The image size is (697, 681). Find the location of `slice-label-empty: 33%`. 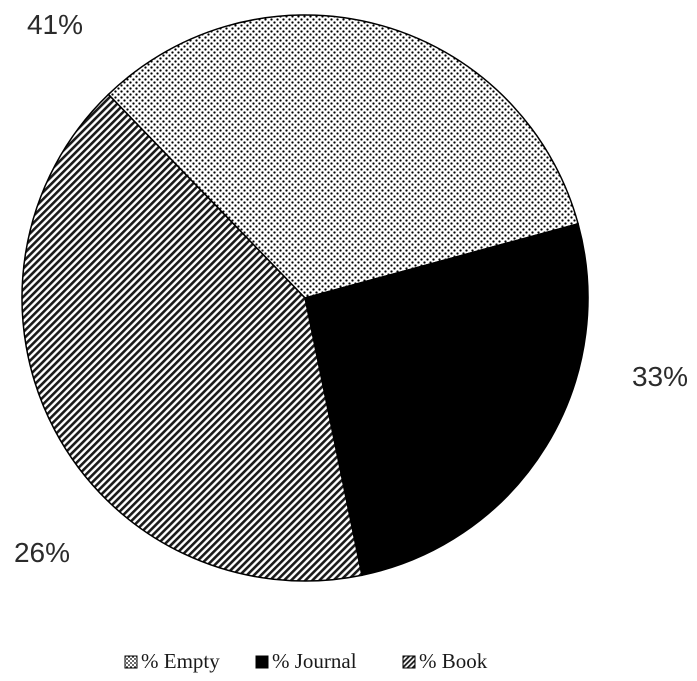

slice-label-empty: 33% is located at coordinates (660, 376).